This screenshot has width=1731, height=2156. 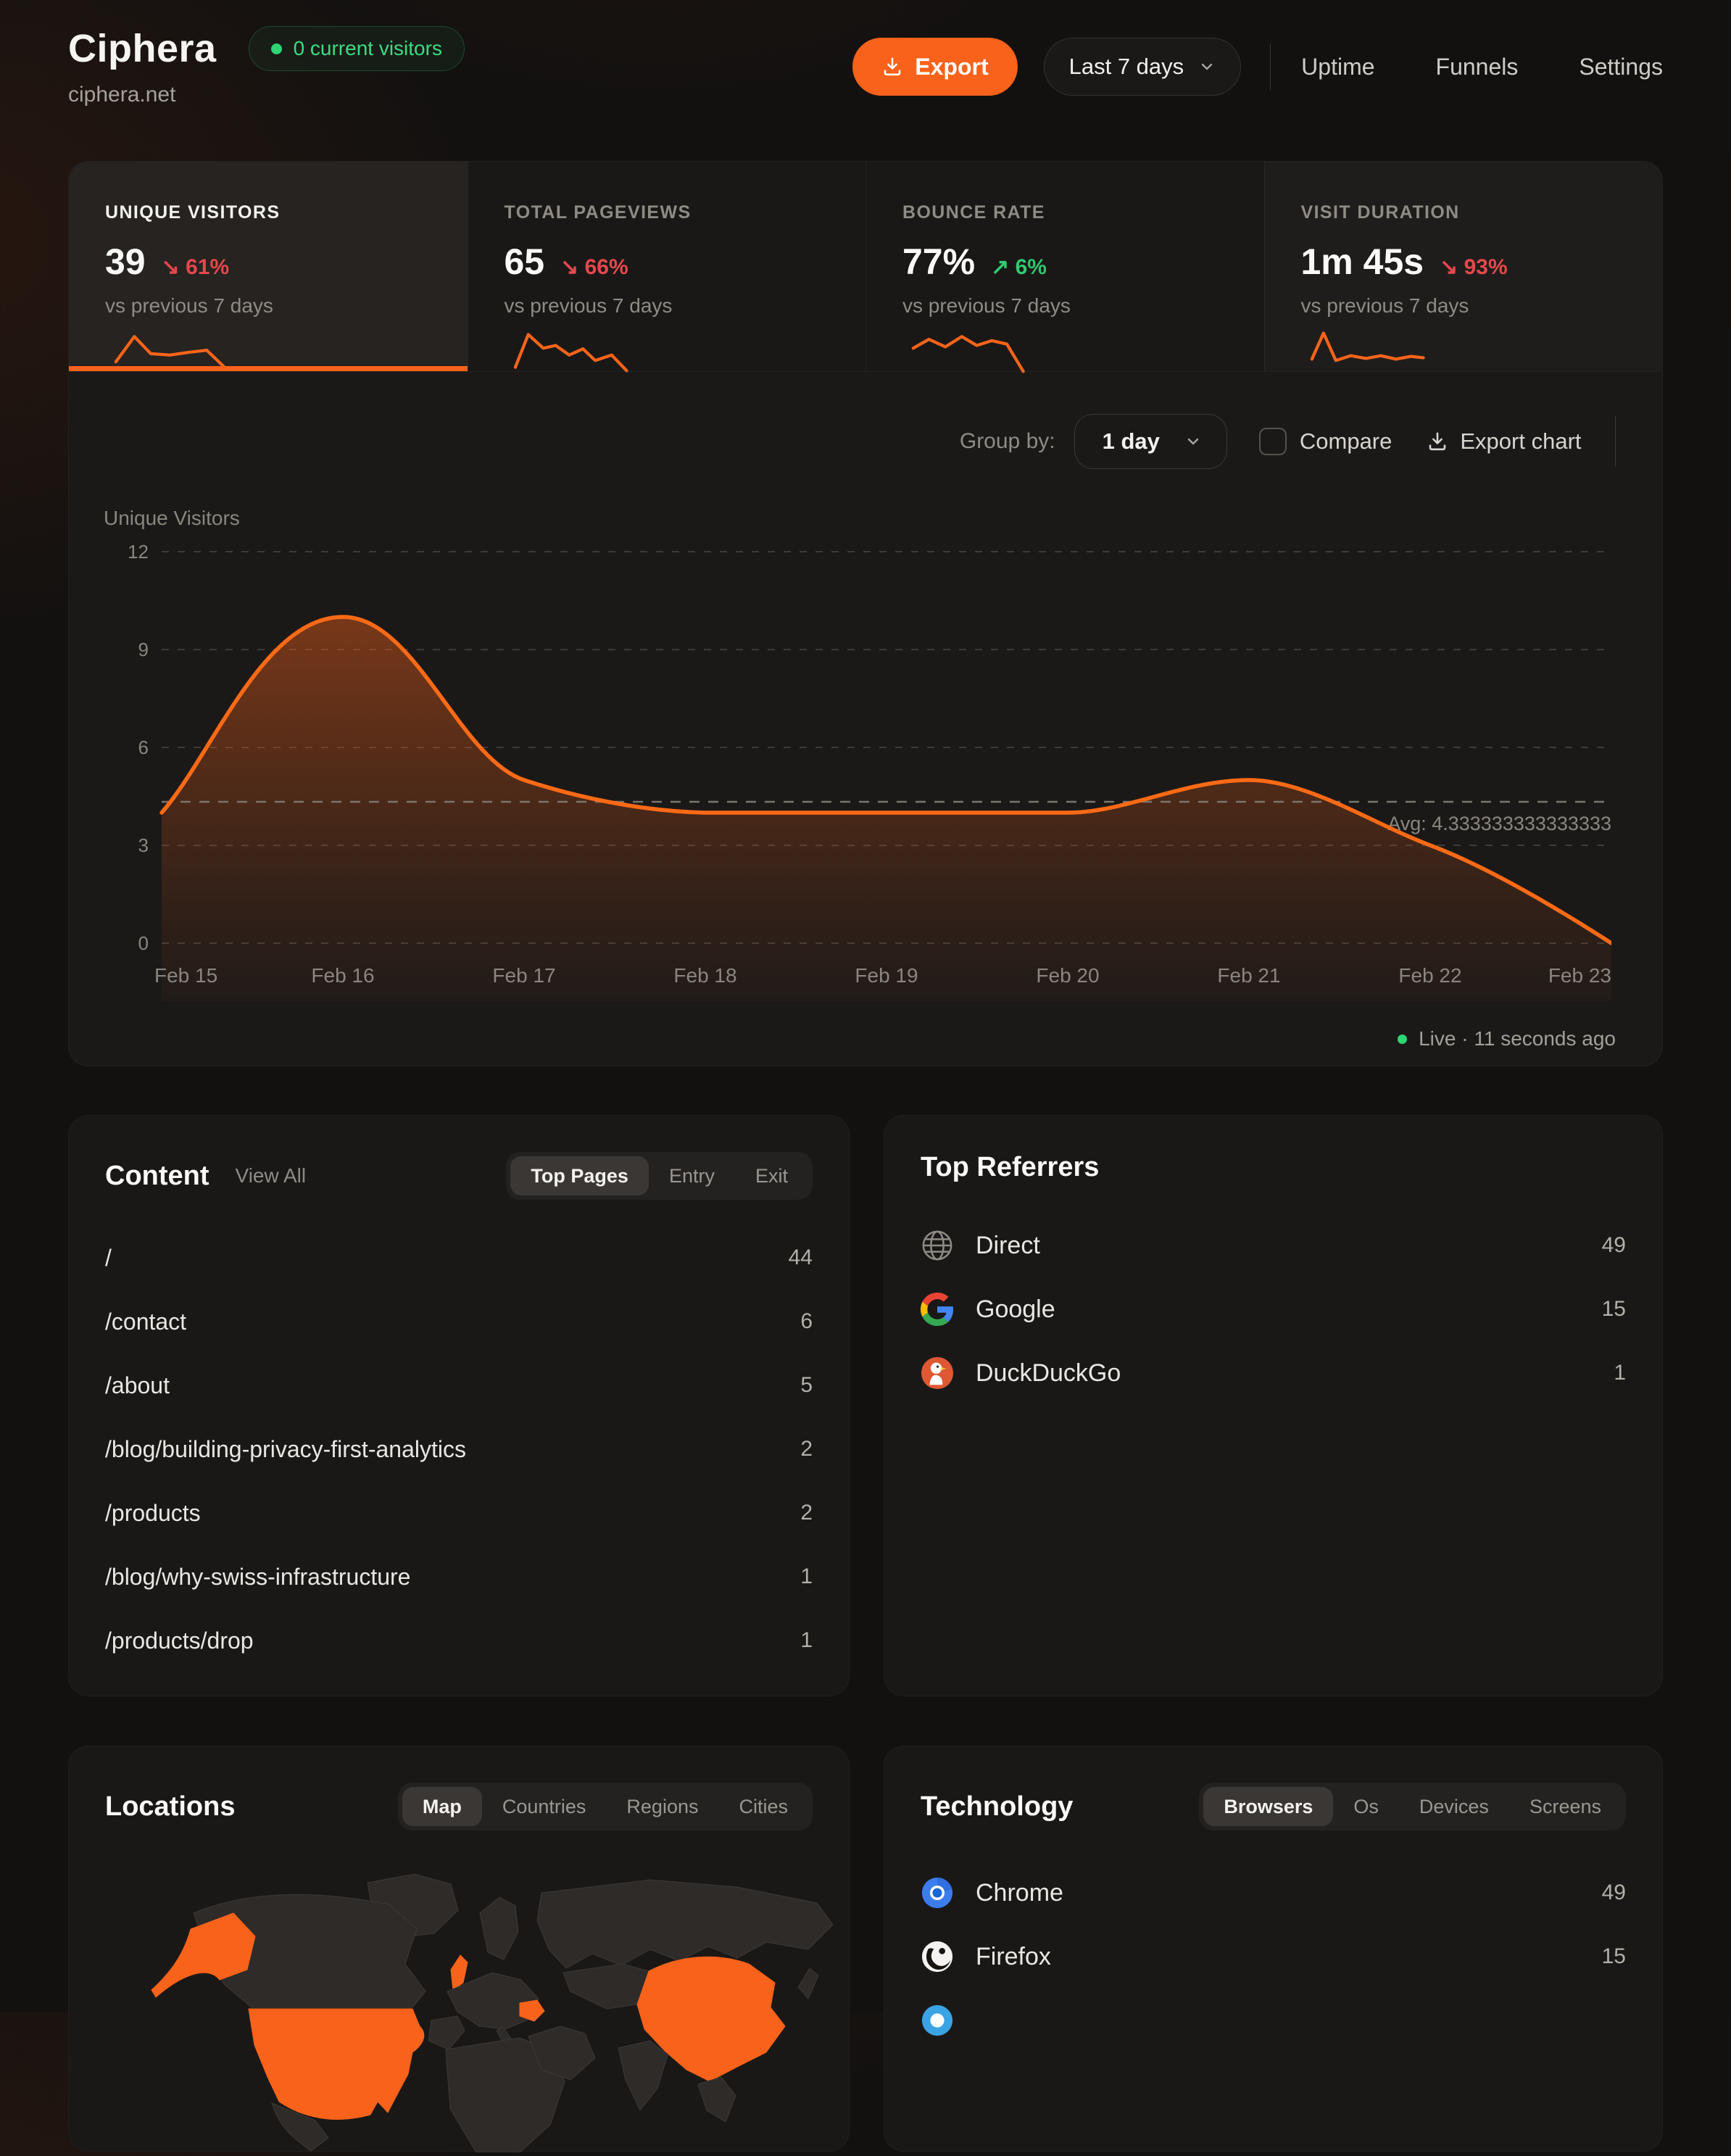 What do you see at coordinates (937, 2020) in the screenshot?
I see `browser-icon` at bounding box center [937, 2020].